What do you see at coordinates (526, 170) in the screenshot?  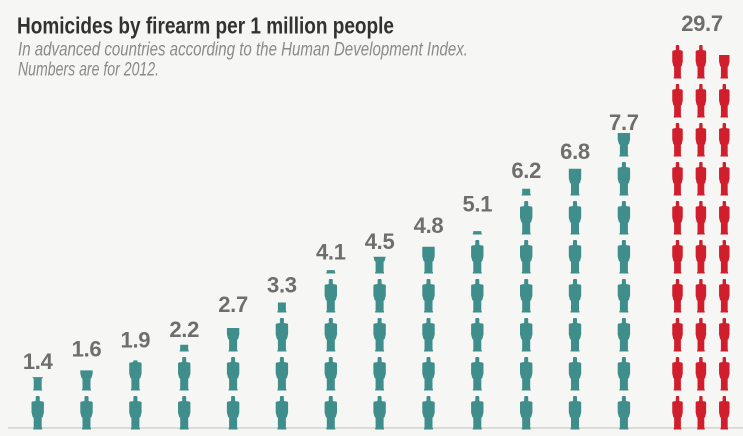 I see `svg-text: 6.2` at bounding box center [526, 170].